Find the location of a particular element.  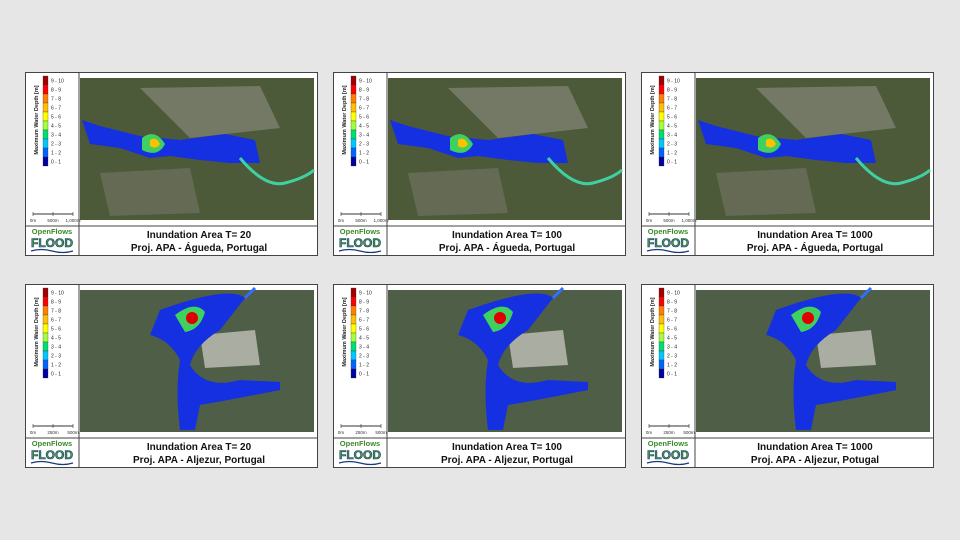

panel-subtitle: Proj. APA - Aljezur, Potugal is located at coordinates (815, 460).